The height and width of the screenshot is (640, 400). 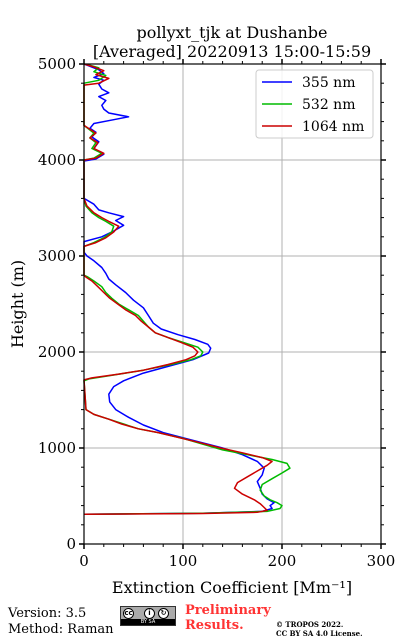 What do you see at coordinates (71, 544) in the screenshot?
I see `y-tick-label: 0` at bounding box center [71, 544].